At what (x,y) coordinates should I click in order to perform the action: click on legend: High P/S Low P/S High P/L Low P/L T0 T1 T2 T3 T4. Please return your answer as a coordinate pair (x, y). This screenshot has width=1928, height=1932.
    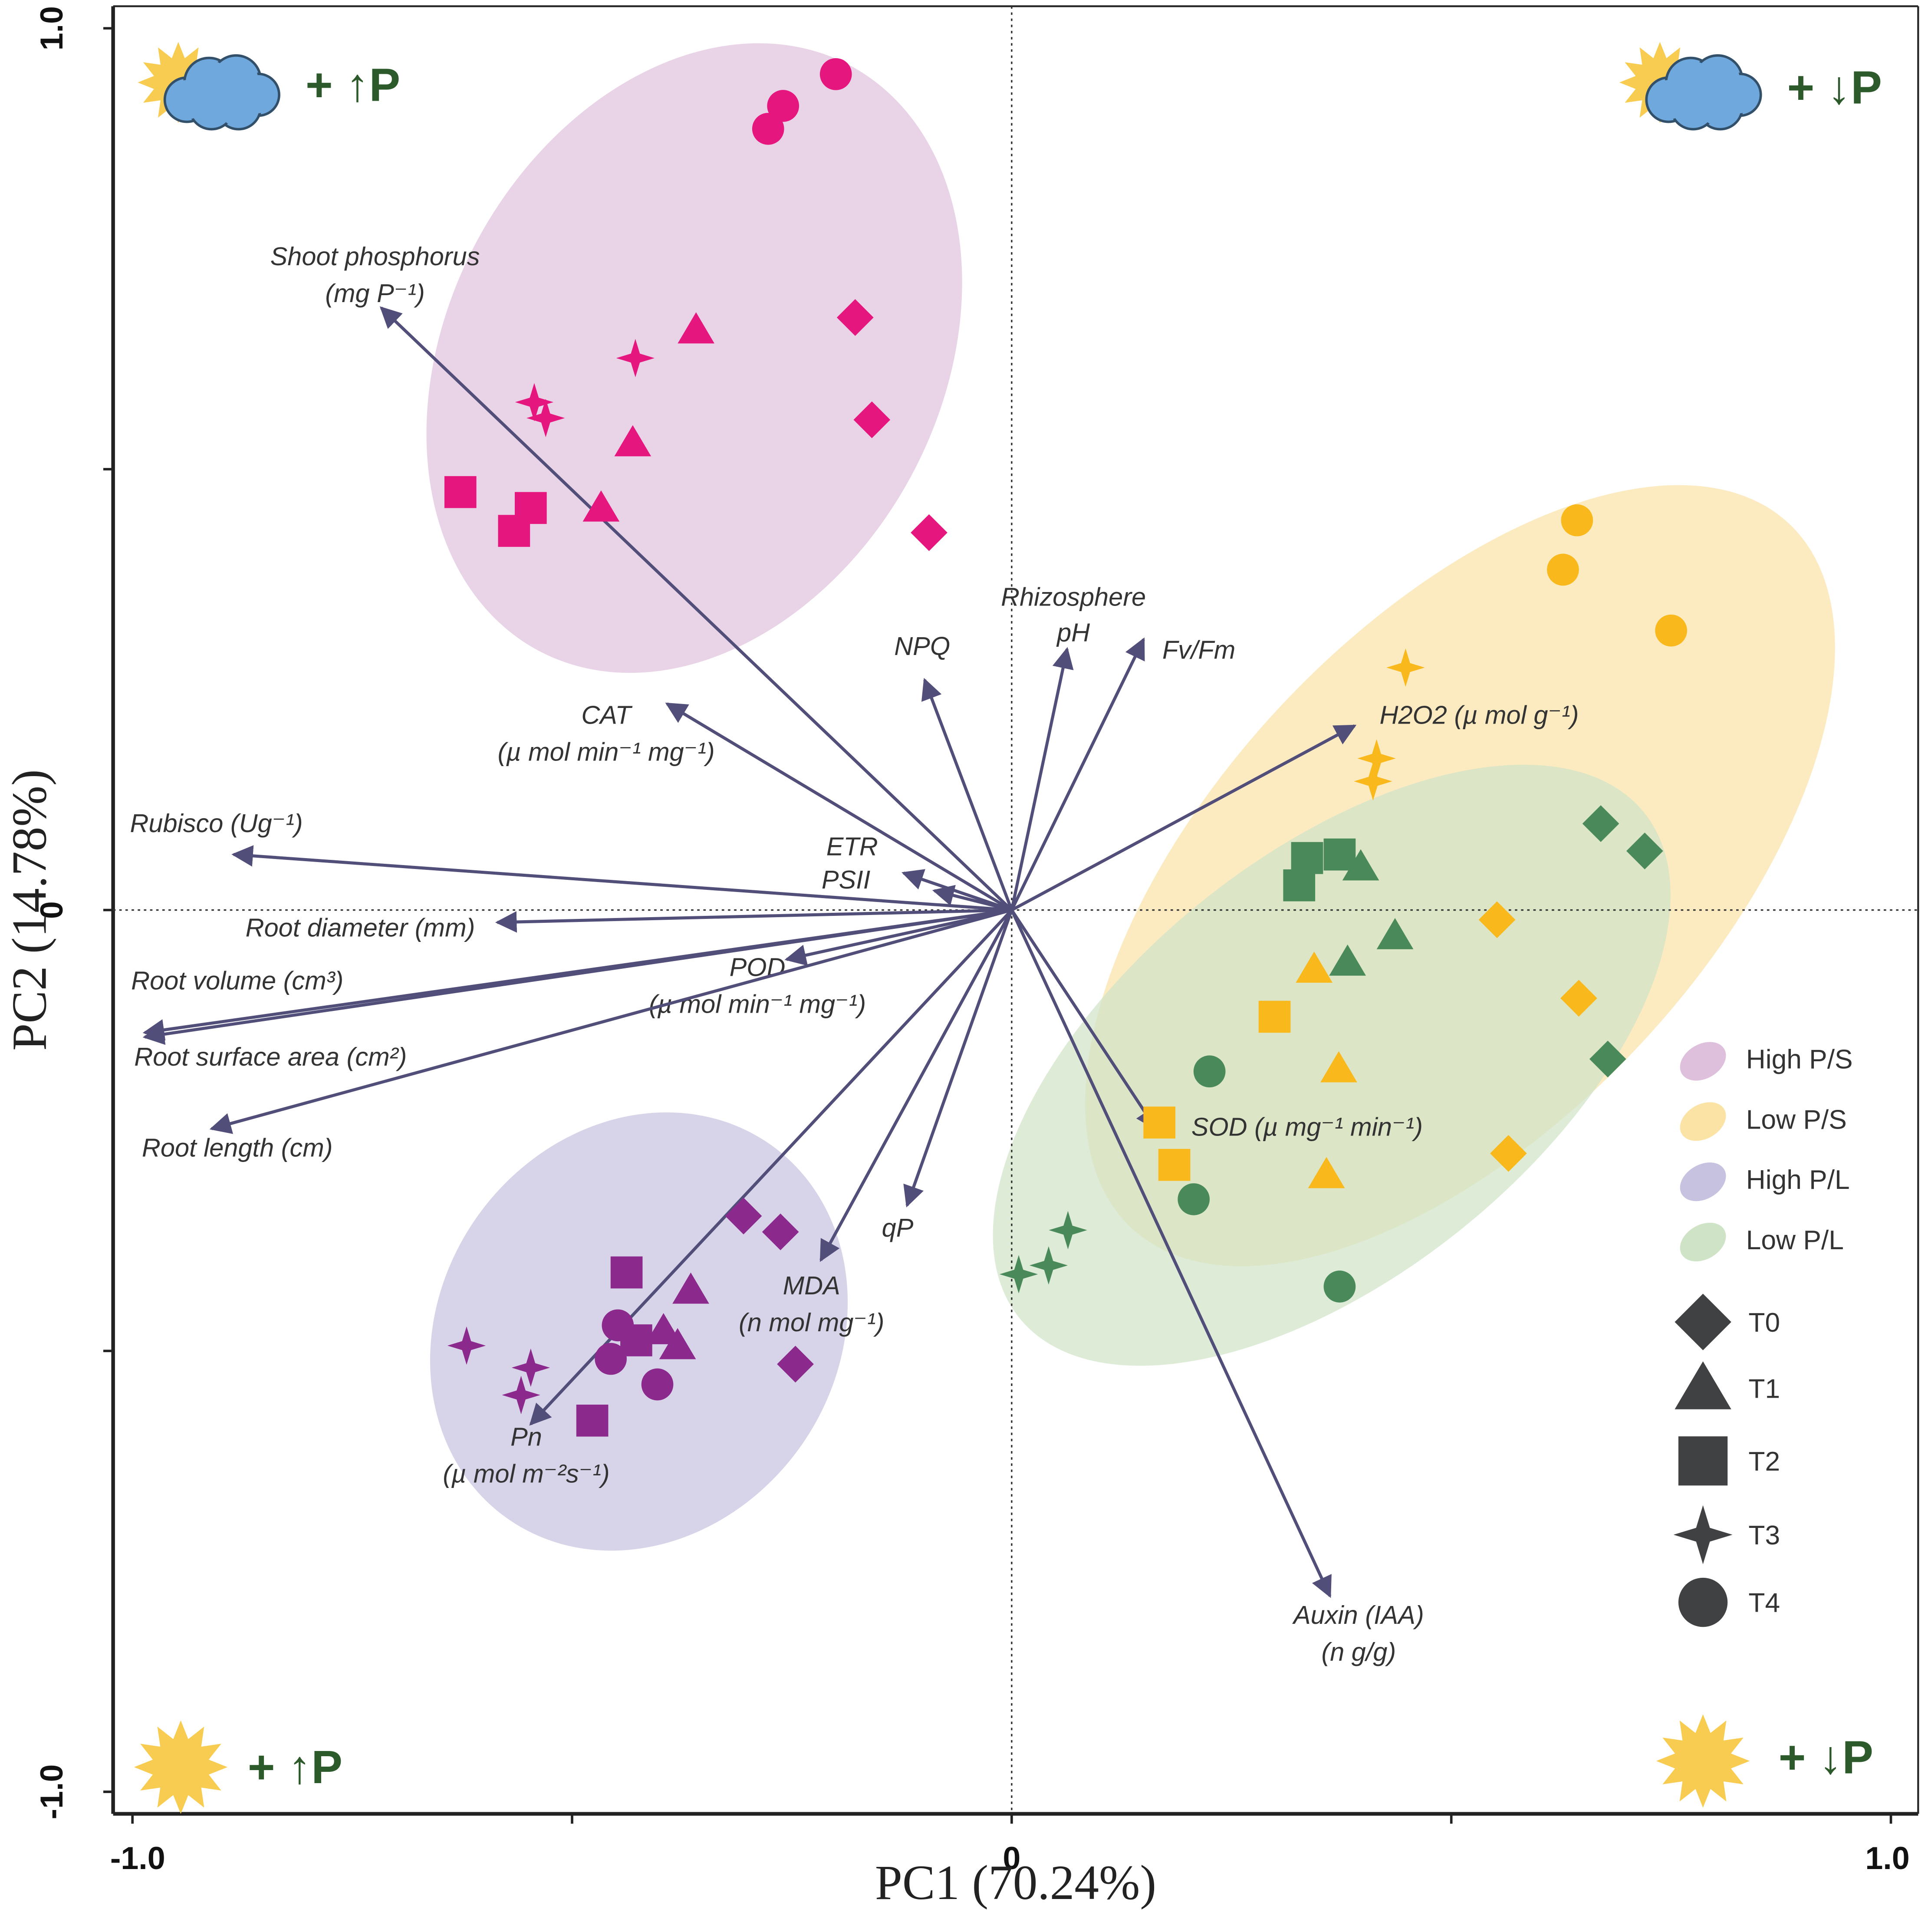
    Looking at the image, I should click on (1763, 1334).